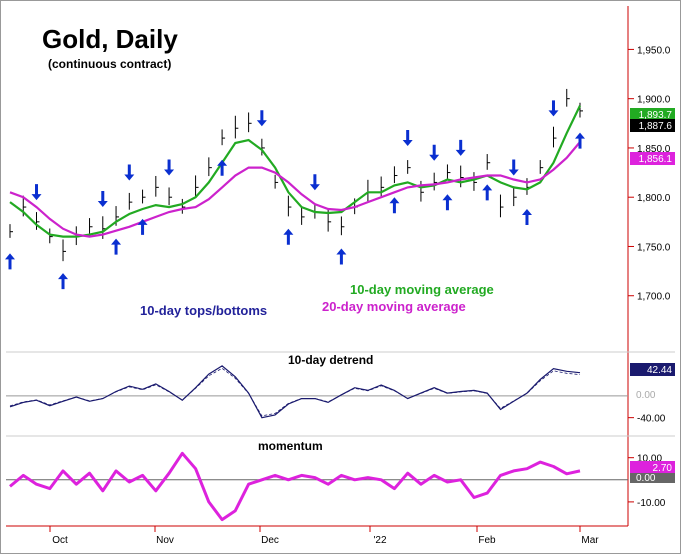 This screenshot has height=554, width=681. Describe the element at coordinates (656, 115) in the screenshot. I see `last-value-10day-ma: 1,893.7` at that location.